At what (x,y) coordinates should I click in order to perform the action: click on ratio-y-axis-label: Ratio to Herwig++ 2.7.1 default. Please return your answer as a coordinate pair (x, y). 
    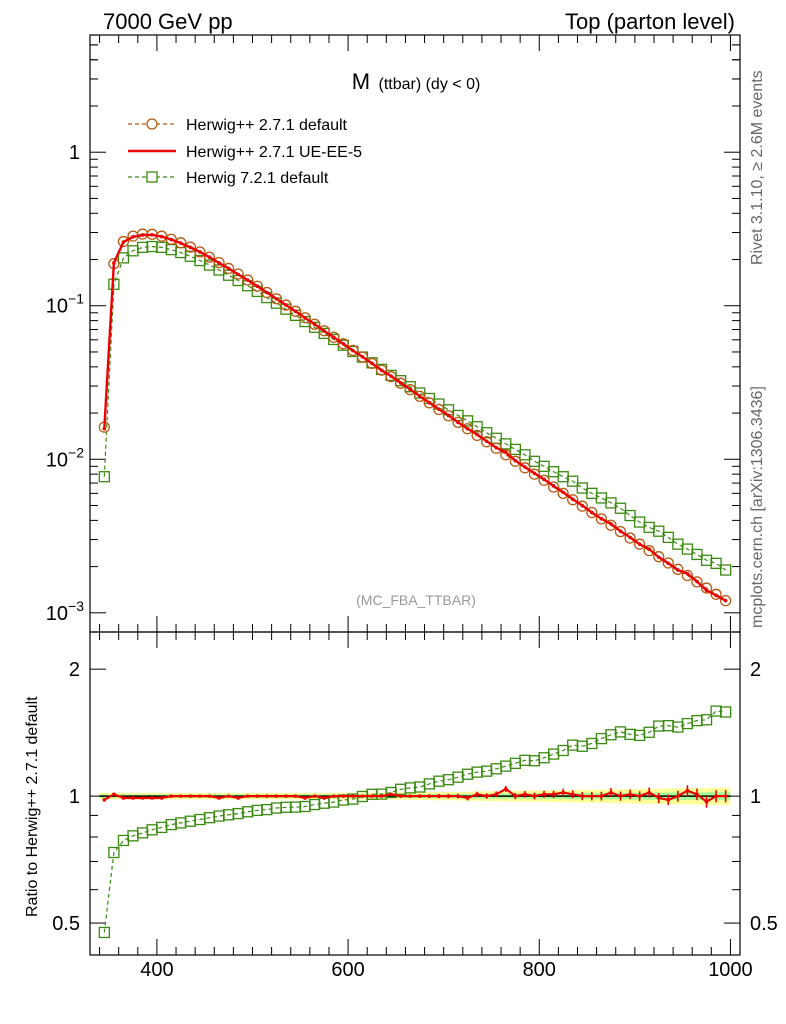
    Looking at the image, I should click on (32, 806).